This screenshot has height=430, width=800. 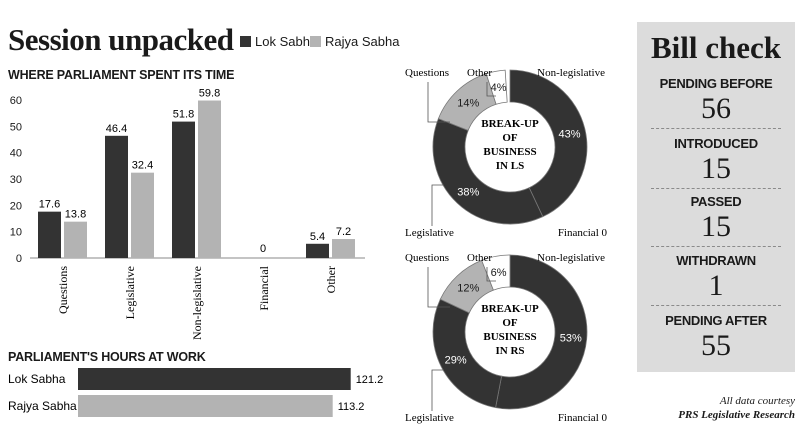 What do you see at coordinates (107, 357) in the screenshot?
I see `hours-chart-title: PARLIAMENT'S HOURS AT WORK` at bounding box center [107, 357].